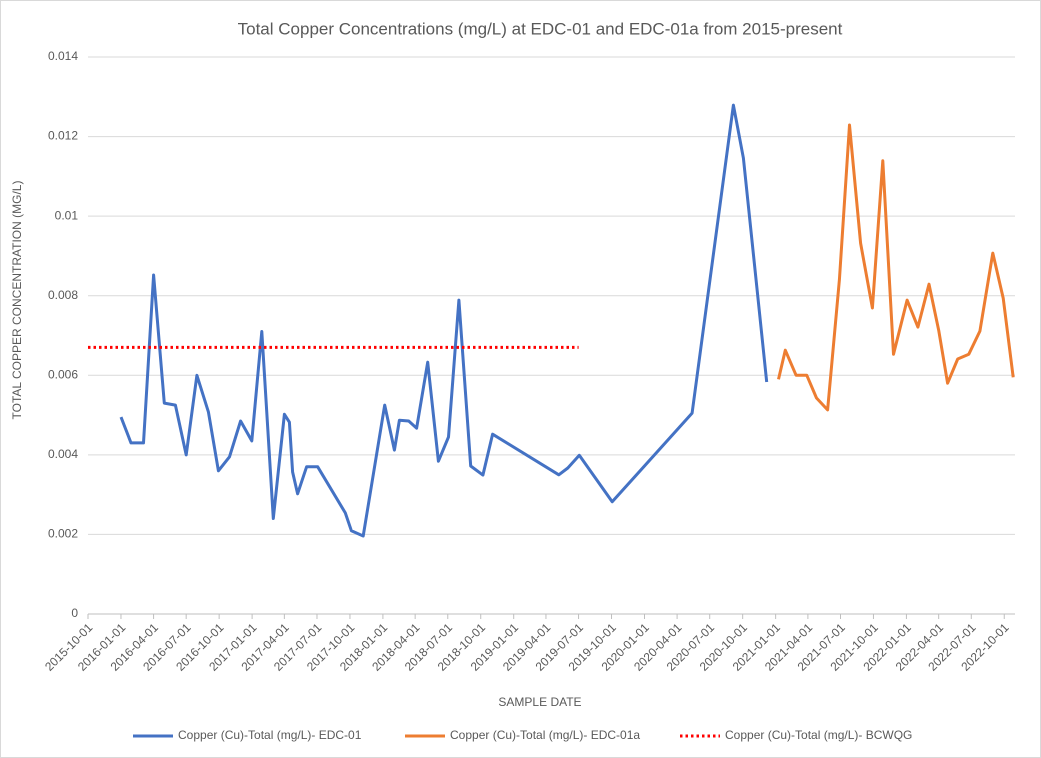  What do you see at coordinates (539, 702) in the screenshot?
I see `x-axis-label: SAMPLE DATE` at bounding box center [539, 702].